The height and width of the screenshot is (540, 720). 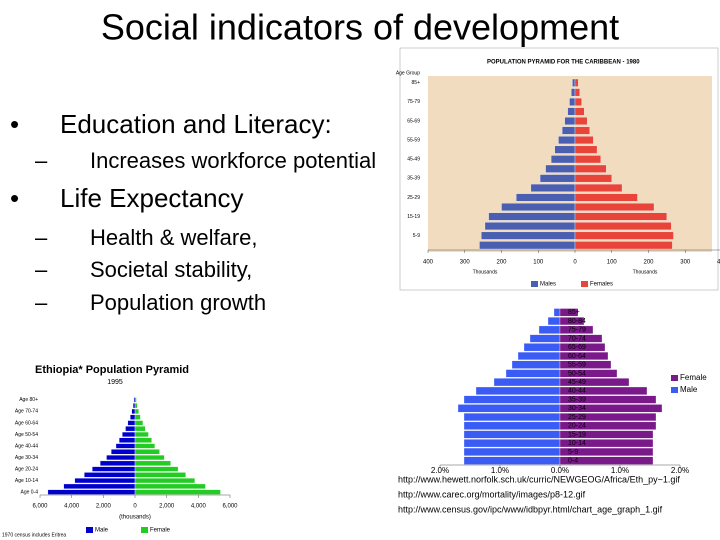 What do you see at coordinates (575, 263) in the screenshot?
I see `x-tick-label: 0` at bounding box center [575, 263].